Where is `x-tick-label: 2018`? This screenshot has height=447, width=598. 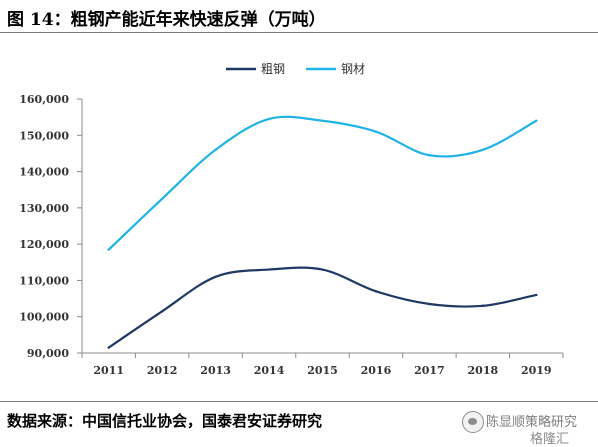 x-tick-label: 2018 is located at coordinates (483, 370).